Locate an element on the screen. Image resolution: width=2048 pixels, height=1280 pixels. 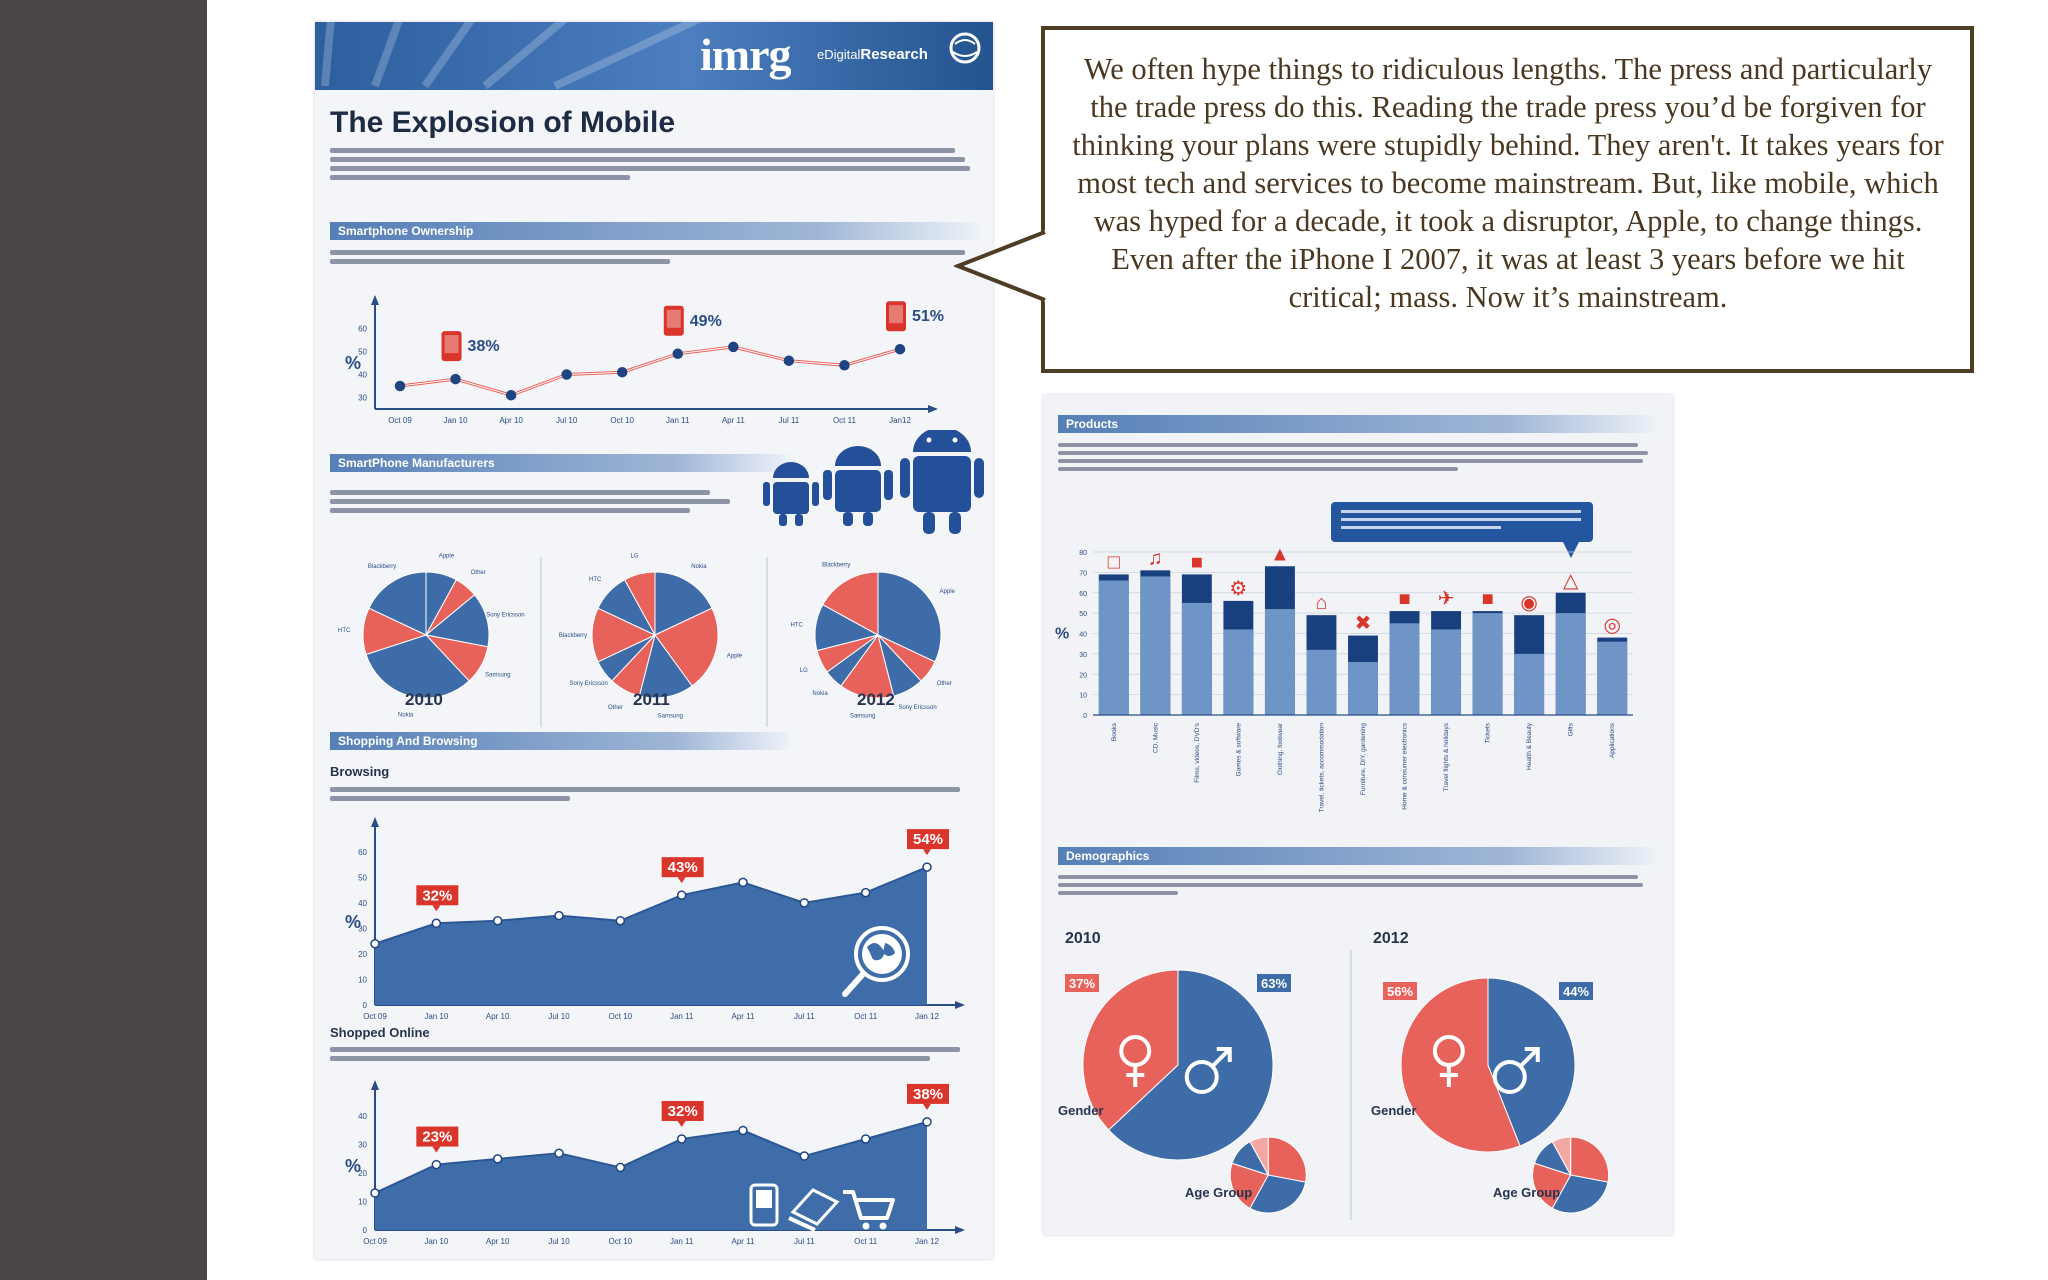
demographics-text-placeholder is located at coordinates (1358, 887).